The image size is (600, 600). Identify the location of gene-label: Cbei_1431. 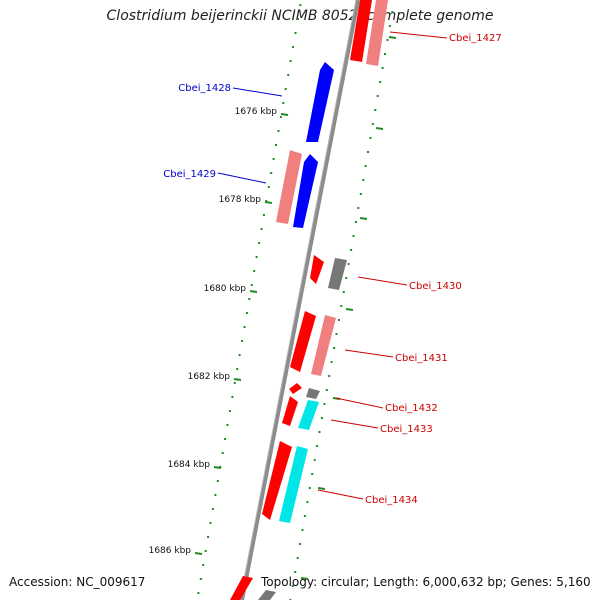
(421, 358).